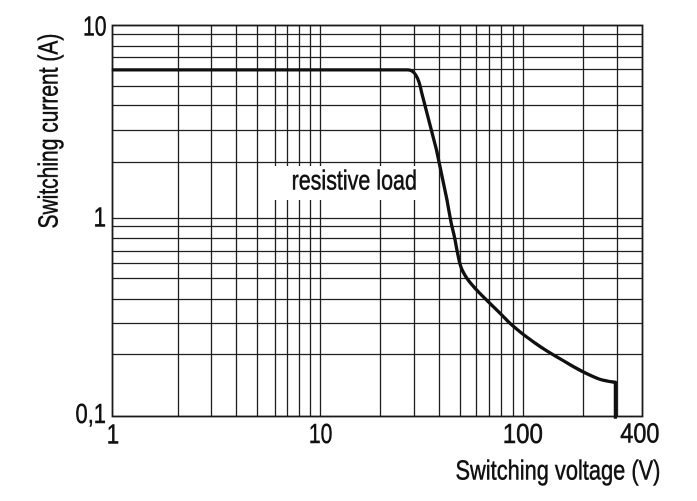  Describe the element at coordinates (639, 433) in the screenshot. I see `svg-text: 400` at that location.